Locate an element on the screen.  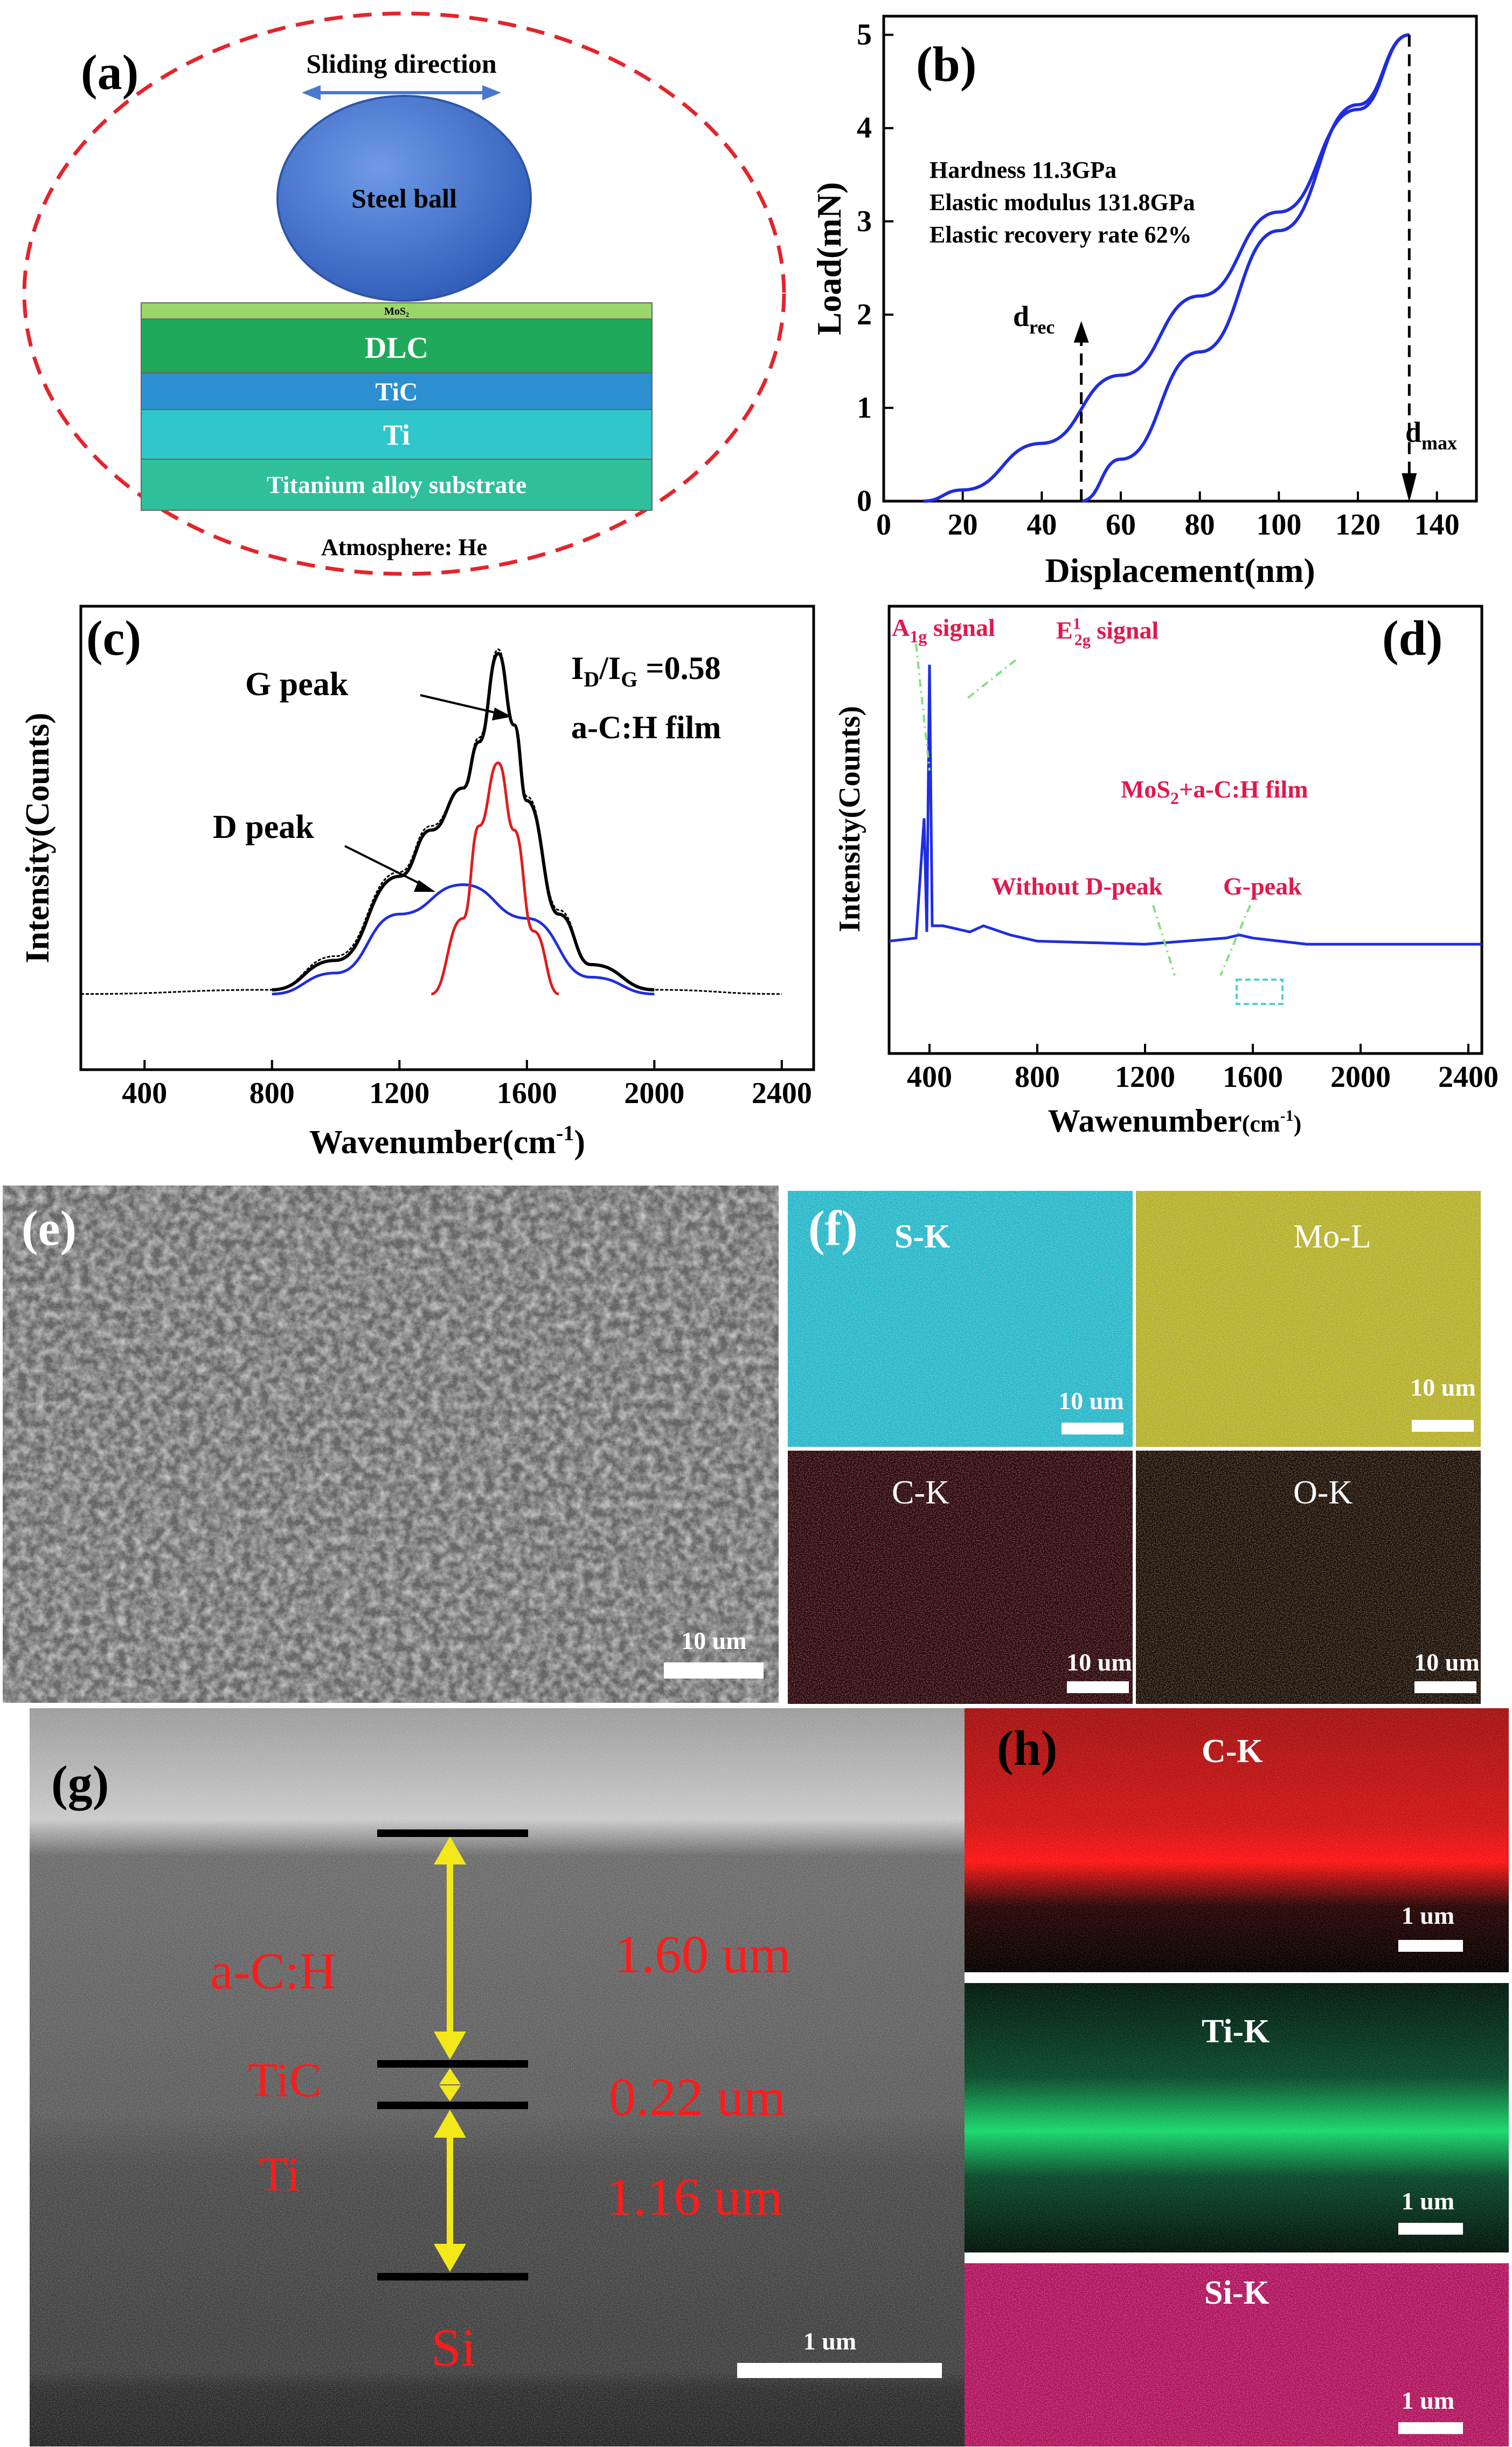
map-h-ti-texture is located at coordinates (1237, 2117).